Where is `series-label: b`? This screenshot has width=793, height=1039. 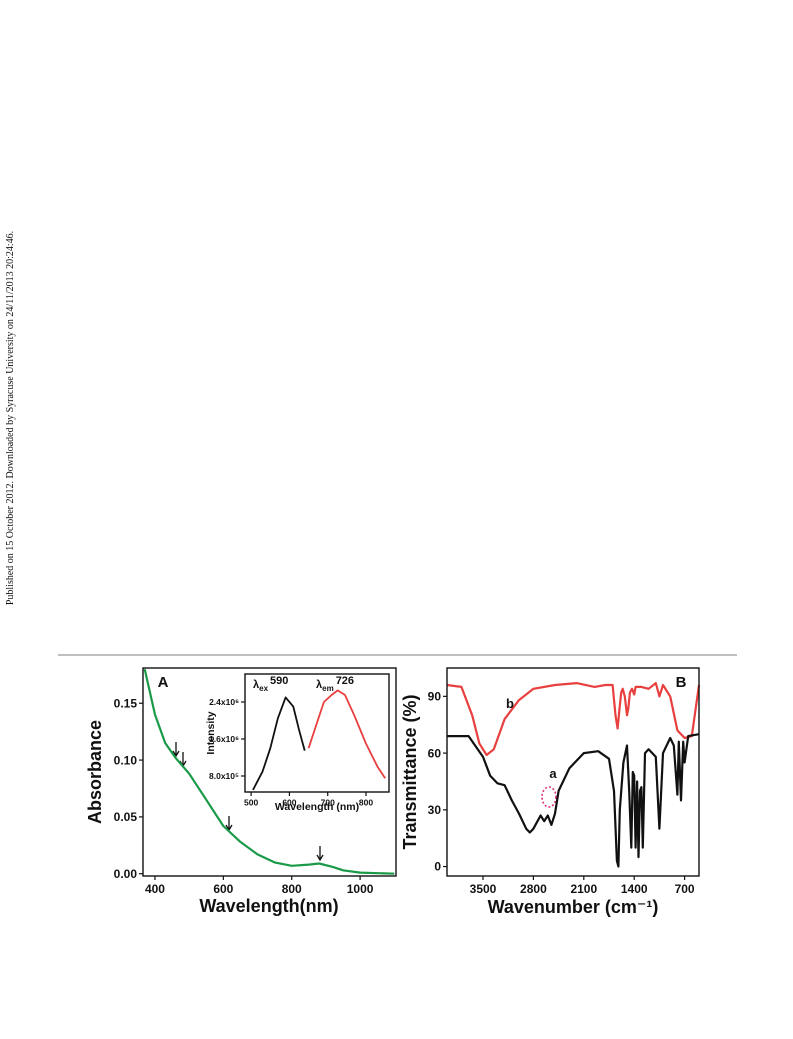
series-label: b is located at coordinates (510, 703).